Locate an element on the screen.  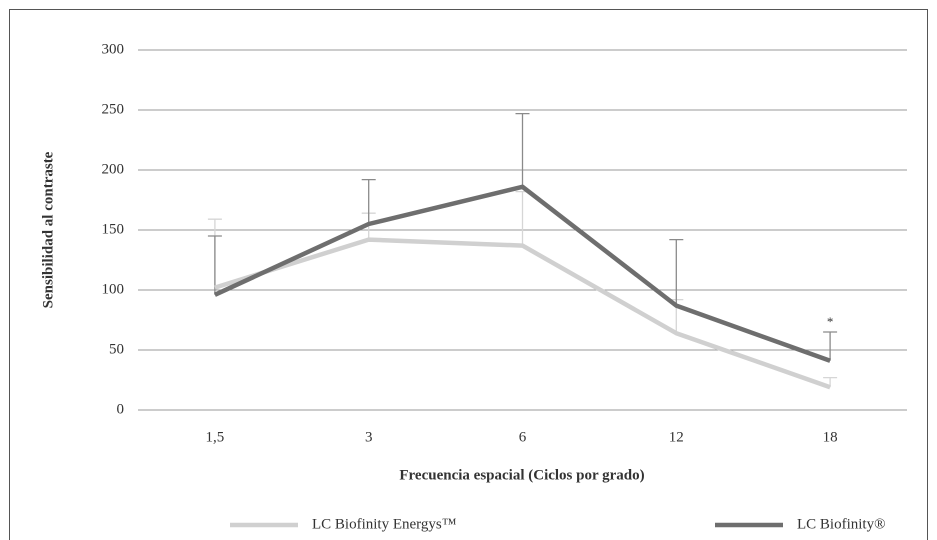
x-tick-label: 6 is located at coordinates (523, 437).